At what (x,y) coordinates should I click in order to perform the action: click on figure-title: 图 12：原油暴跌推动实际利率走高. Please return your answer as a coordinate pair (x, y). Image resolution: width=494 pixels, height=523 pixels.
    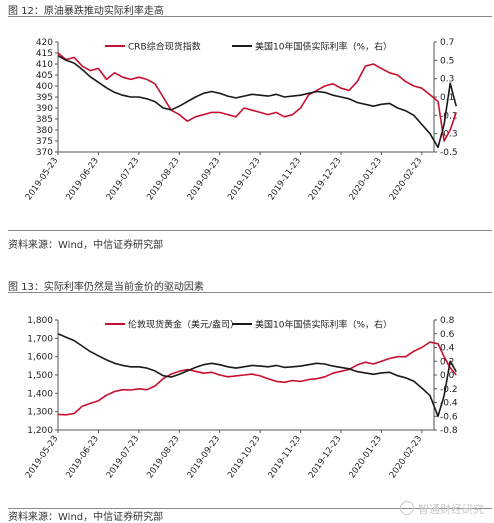
    Looking at the image, I should click on (86, 11).